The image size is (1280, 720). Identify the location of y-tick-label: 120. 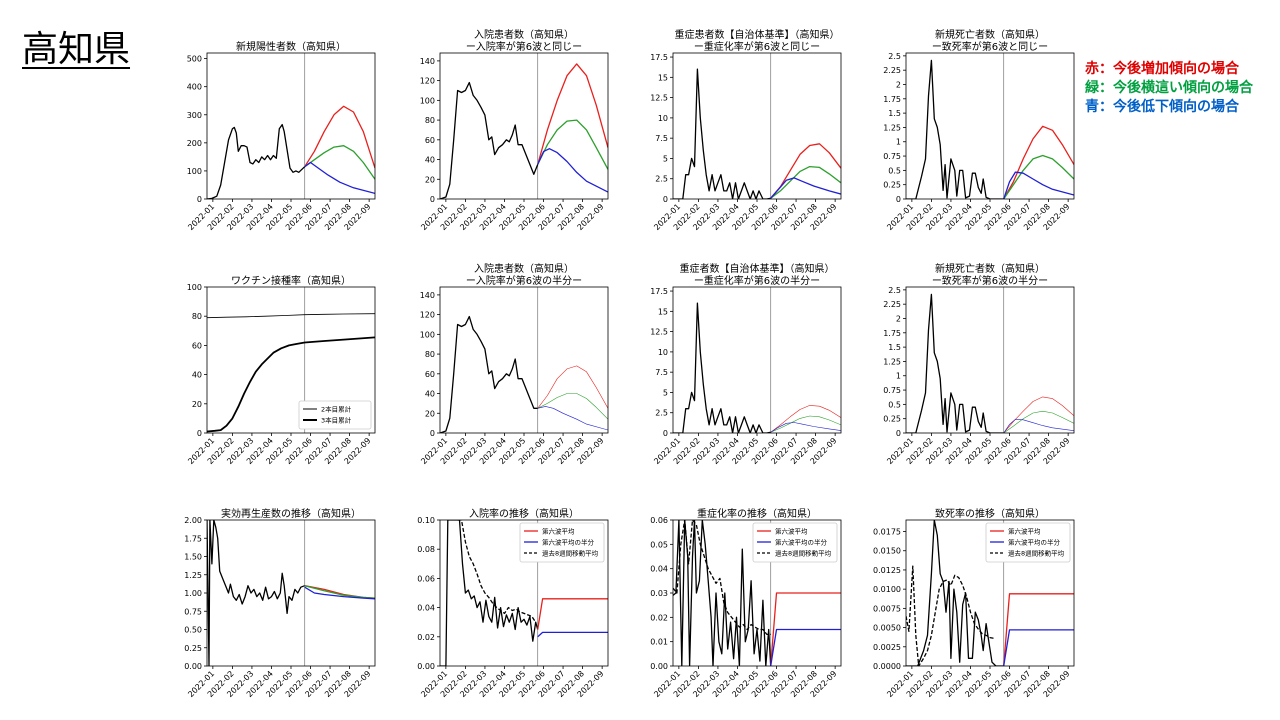
(427, 81).